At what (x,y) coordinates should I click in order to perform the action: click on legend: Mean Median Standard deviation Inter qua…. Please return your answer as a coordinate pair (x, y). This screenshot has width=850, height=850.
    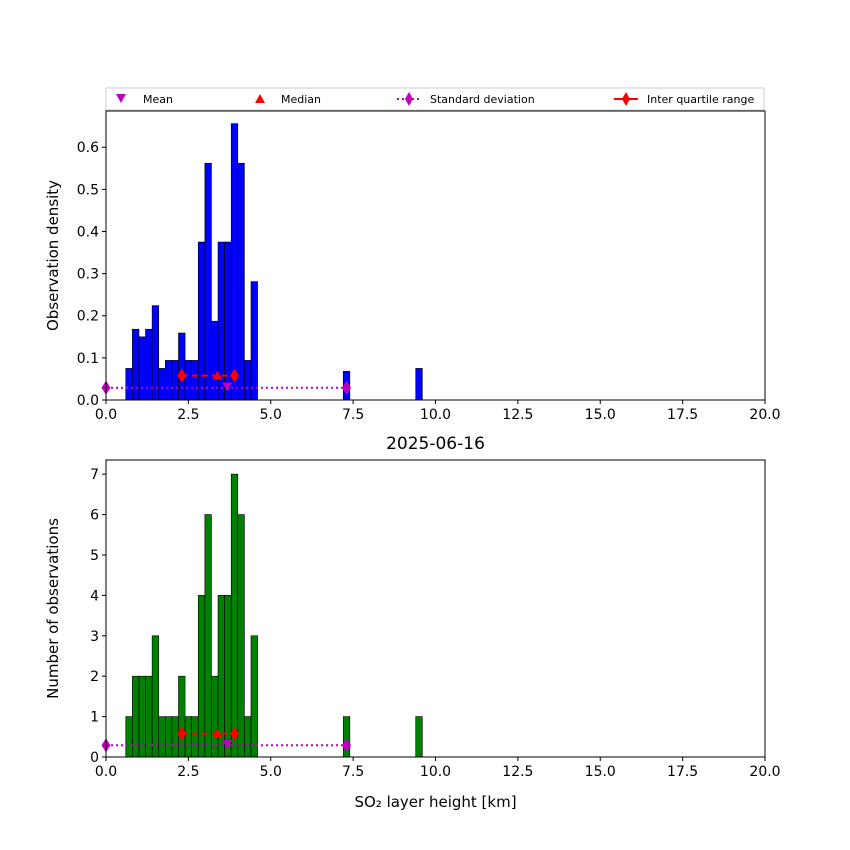
    Looking at the image, I should click on (435, 99).